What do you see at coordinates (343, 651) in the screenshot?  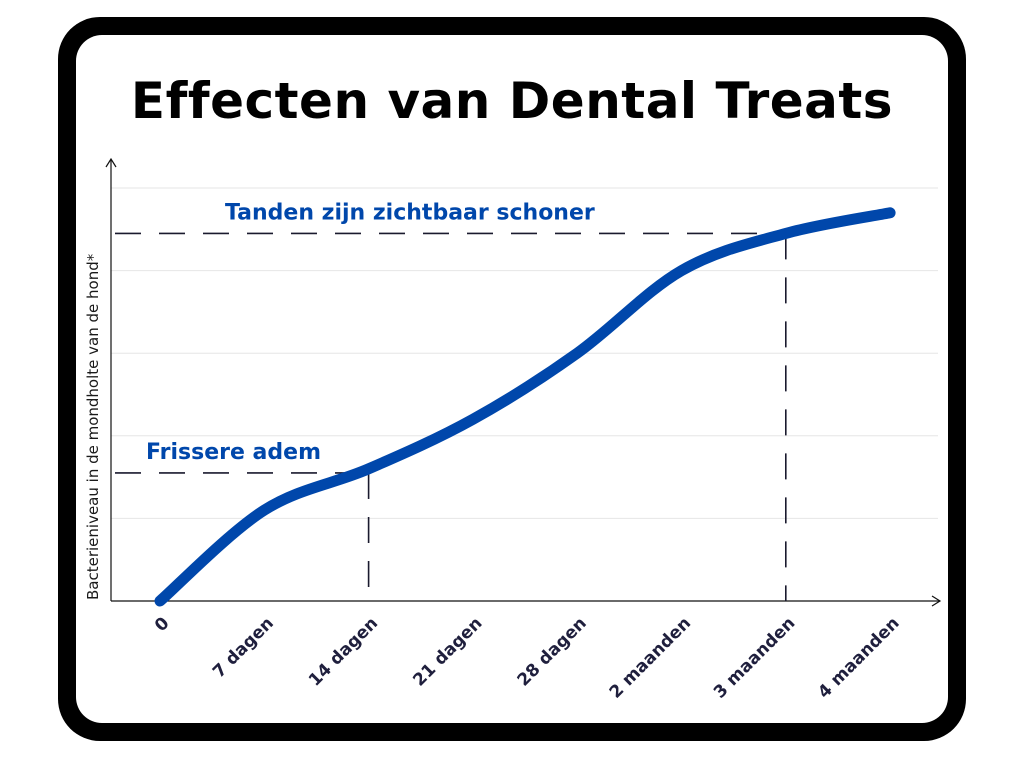 I see `x-tick-label: 14 dagen` at bounding box center [343, 651].